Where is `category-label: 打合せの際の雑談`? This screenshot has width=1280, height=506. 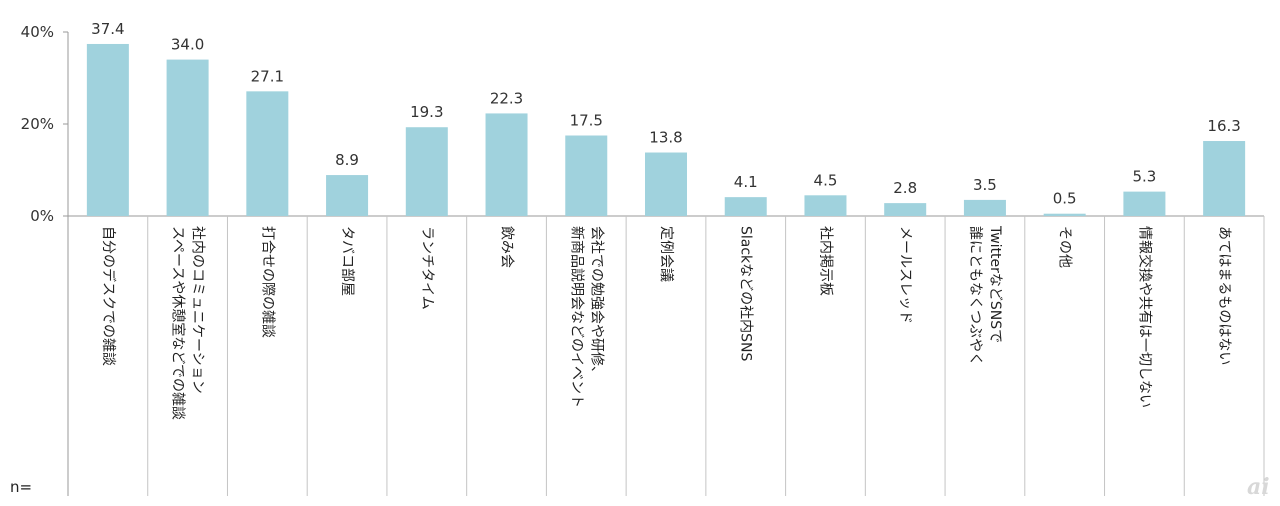
category-label: 打合せの際の雑談 is located at coordinates (267, 282).